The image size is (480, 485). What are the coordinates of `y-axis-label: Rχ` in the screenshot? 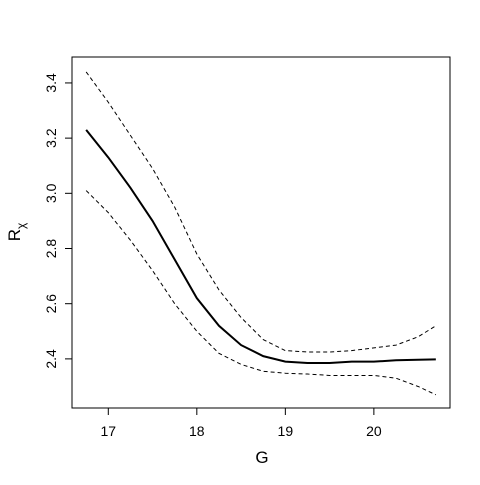 It's located at (16, 231).